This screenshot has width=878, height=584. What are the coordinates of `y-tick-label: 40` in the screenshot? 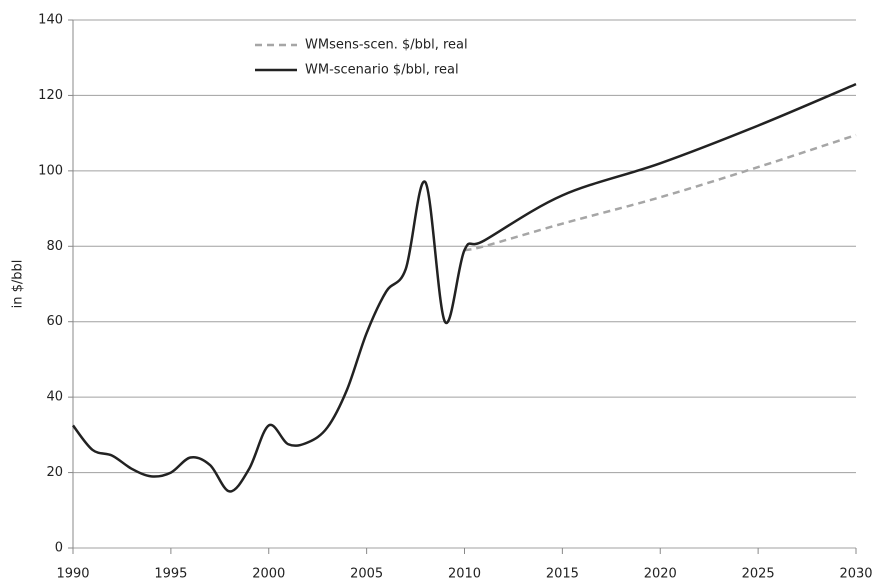 It's located at (54, 397).